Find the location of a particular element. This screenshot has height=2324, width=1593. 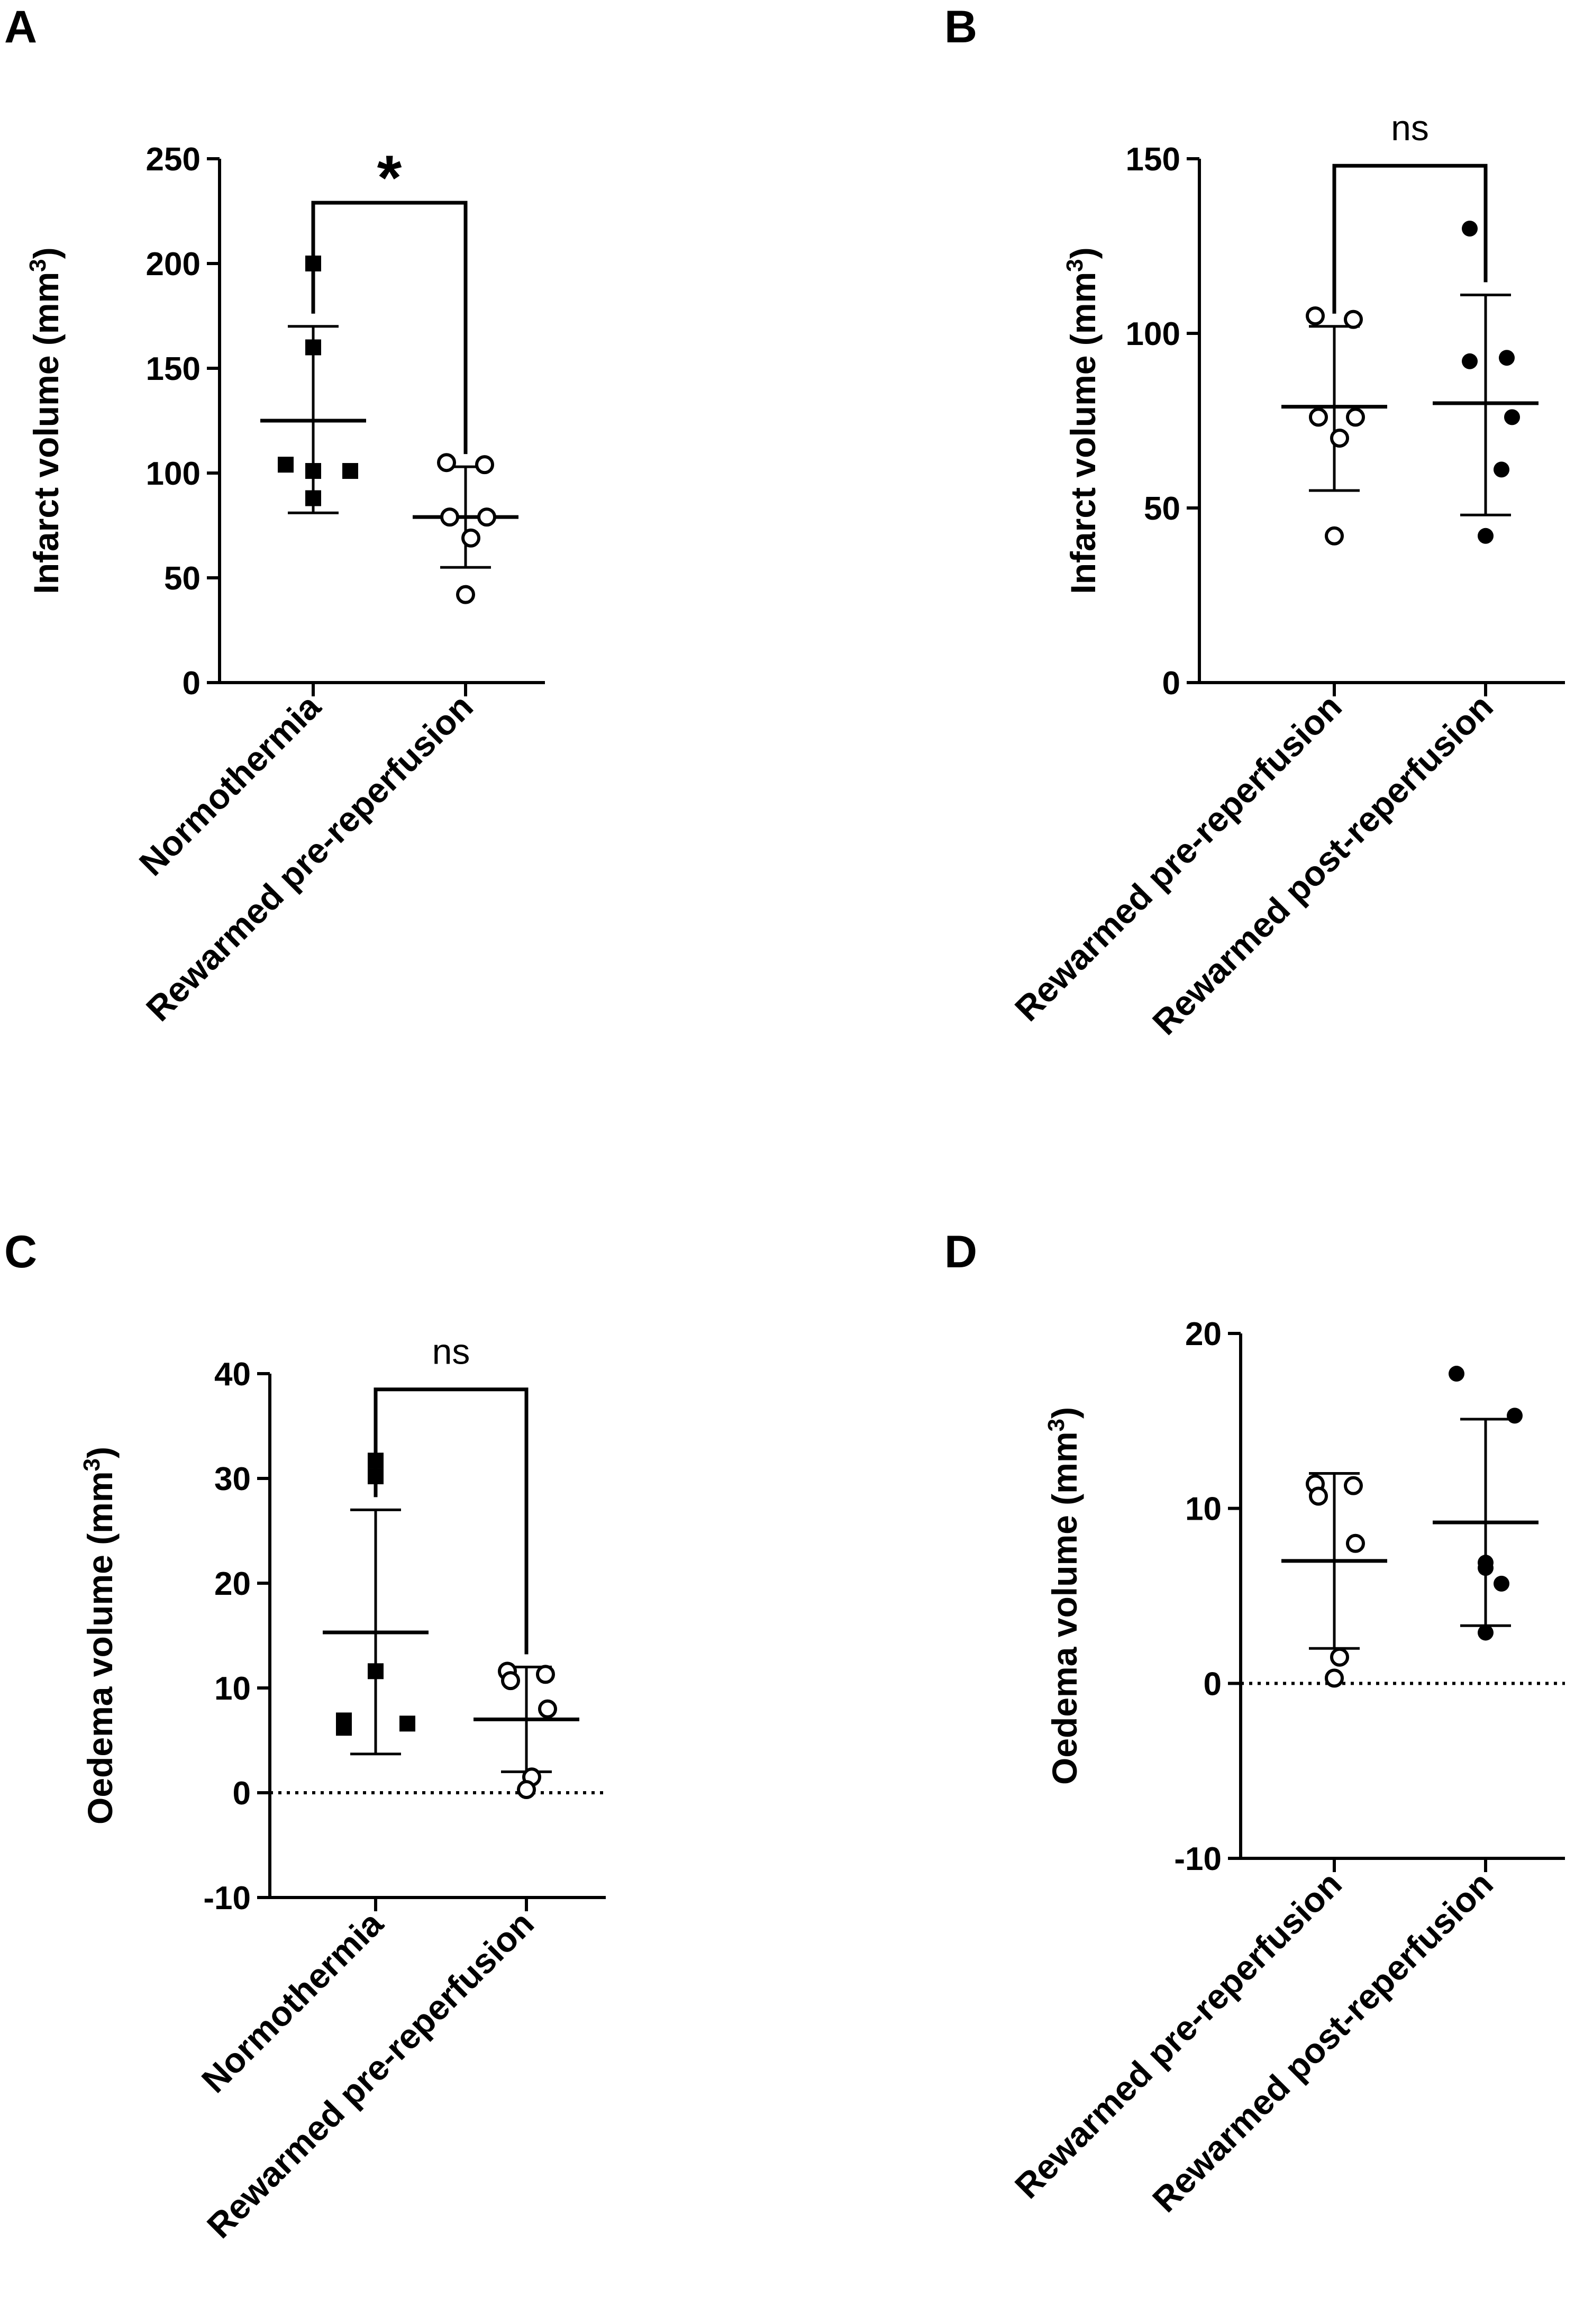

y-tick-label: 200 is located at coordinates (173, 264).